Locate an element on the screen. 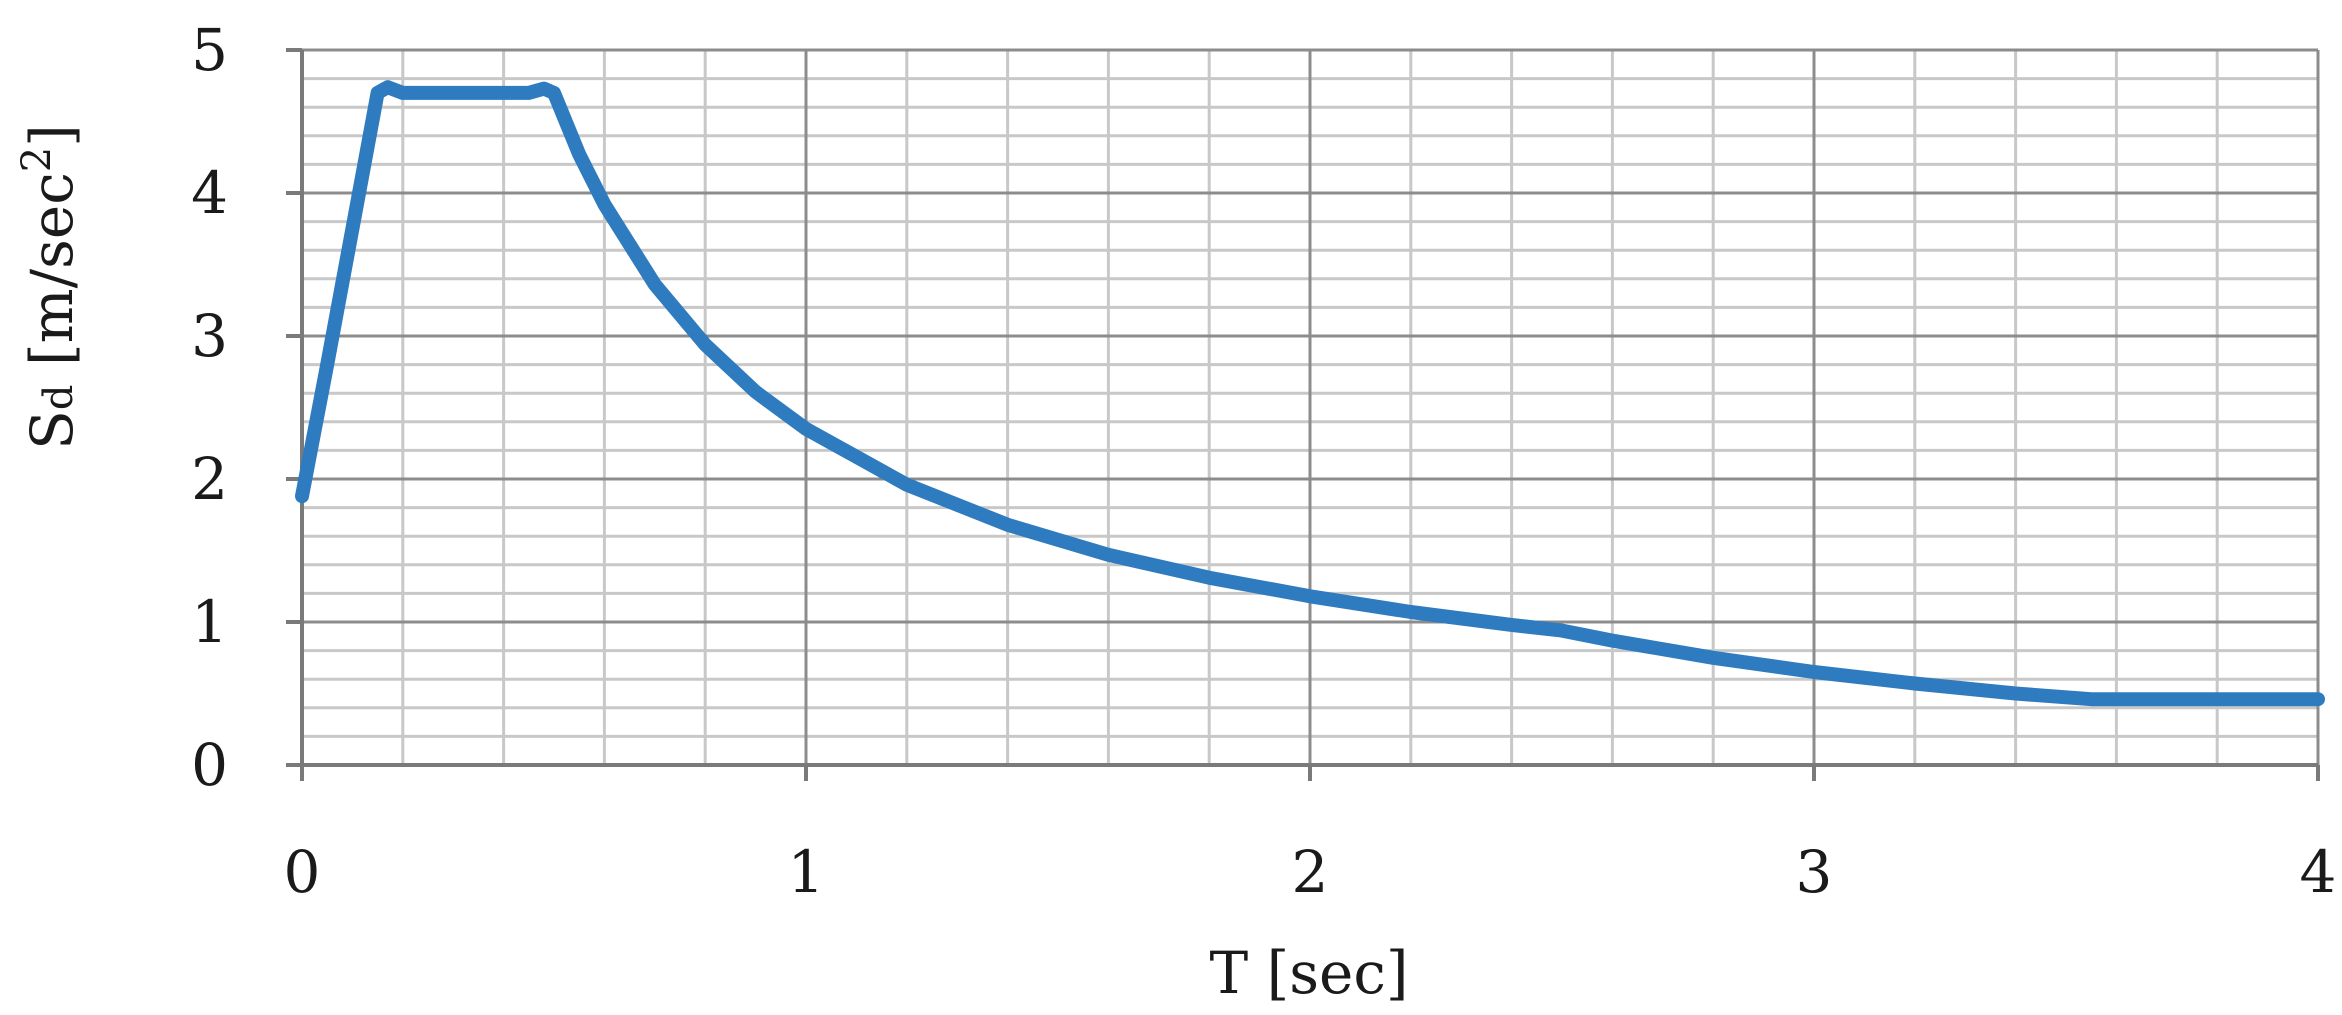 This screenshot has height=1015, width=2342. x-tick-label: 1 is located at coordinates (806, 872).